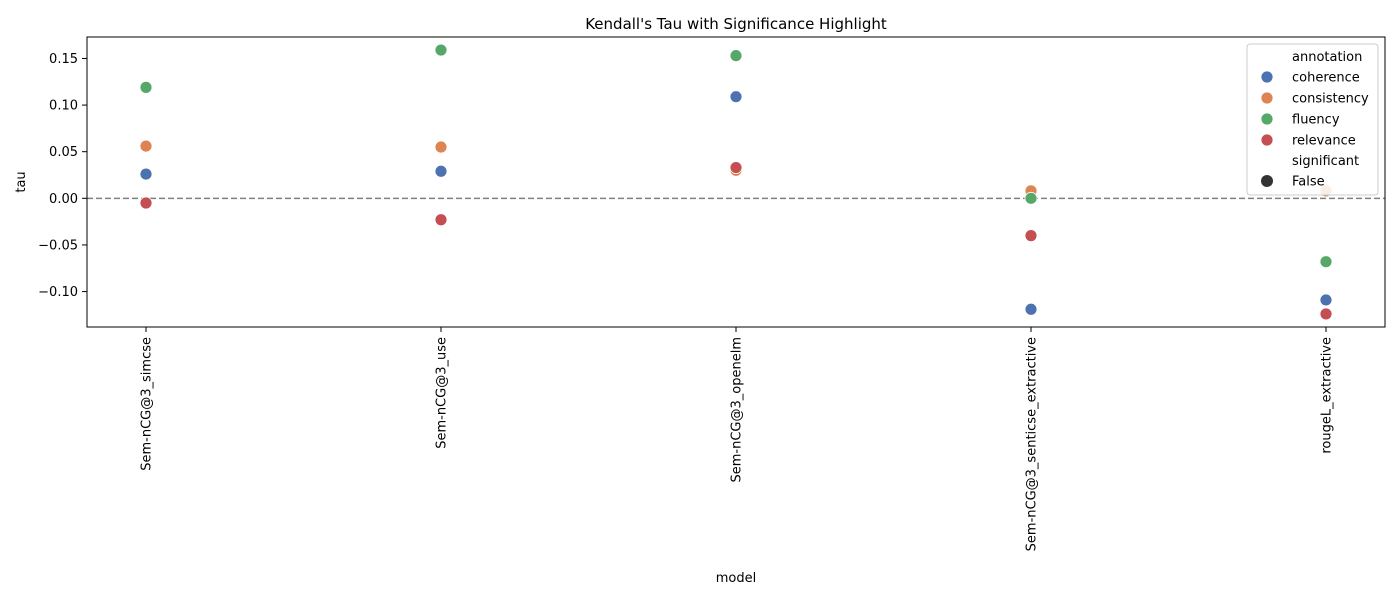 This screenshot has height=605, width=1400. Describe the element at coordinates (62, 176) in the screenshot. I see `y-axis: −0.10 −0.05 0.00 0.05 0.10 0.15` at that location.